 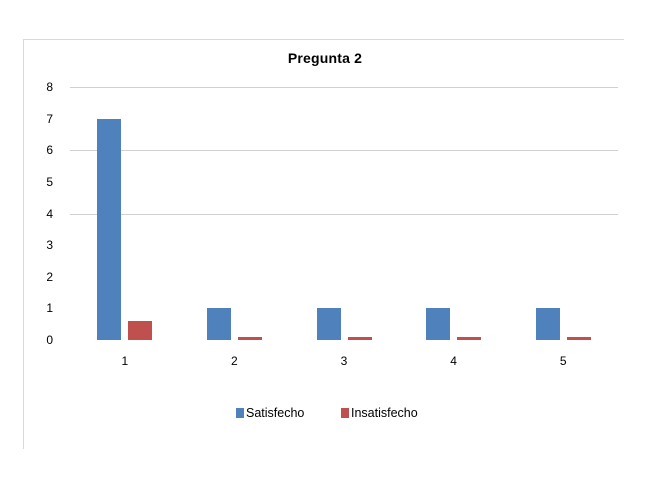 I want to click on x-tick-label: 2, so click(x=234, y=361).